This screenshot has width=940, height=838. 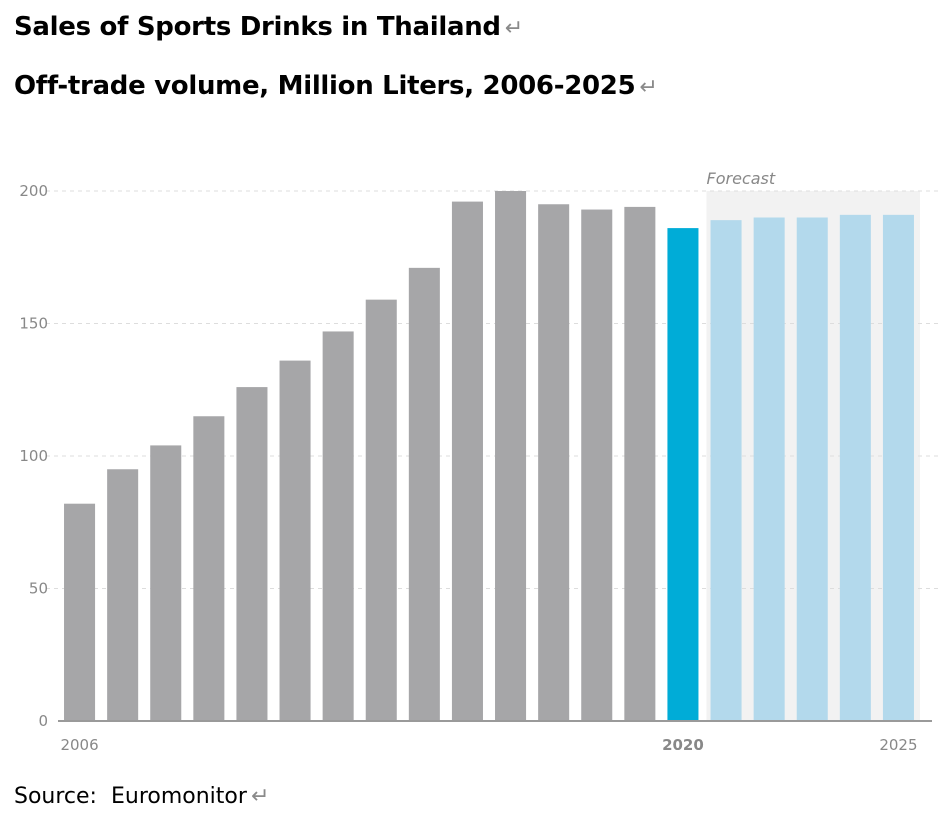 I want to click on chart-title: Sales of Sports Drinks in Thailand ↵, so click(x=268, y=27).